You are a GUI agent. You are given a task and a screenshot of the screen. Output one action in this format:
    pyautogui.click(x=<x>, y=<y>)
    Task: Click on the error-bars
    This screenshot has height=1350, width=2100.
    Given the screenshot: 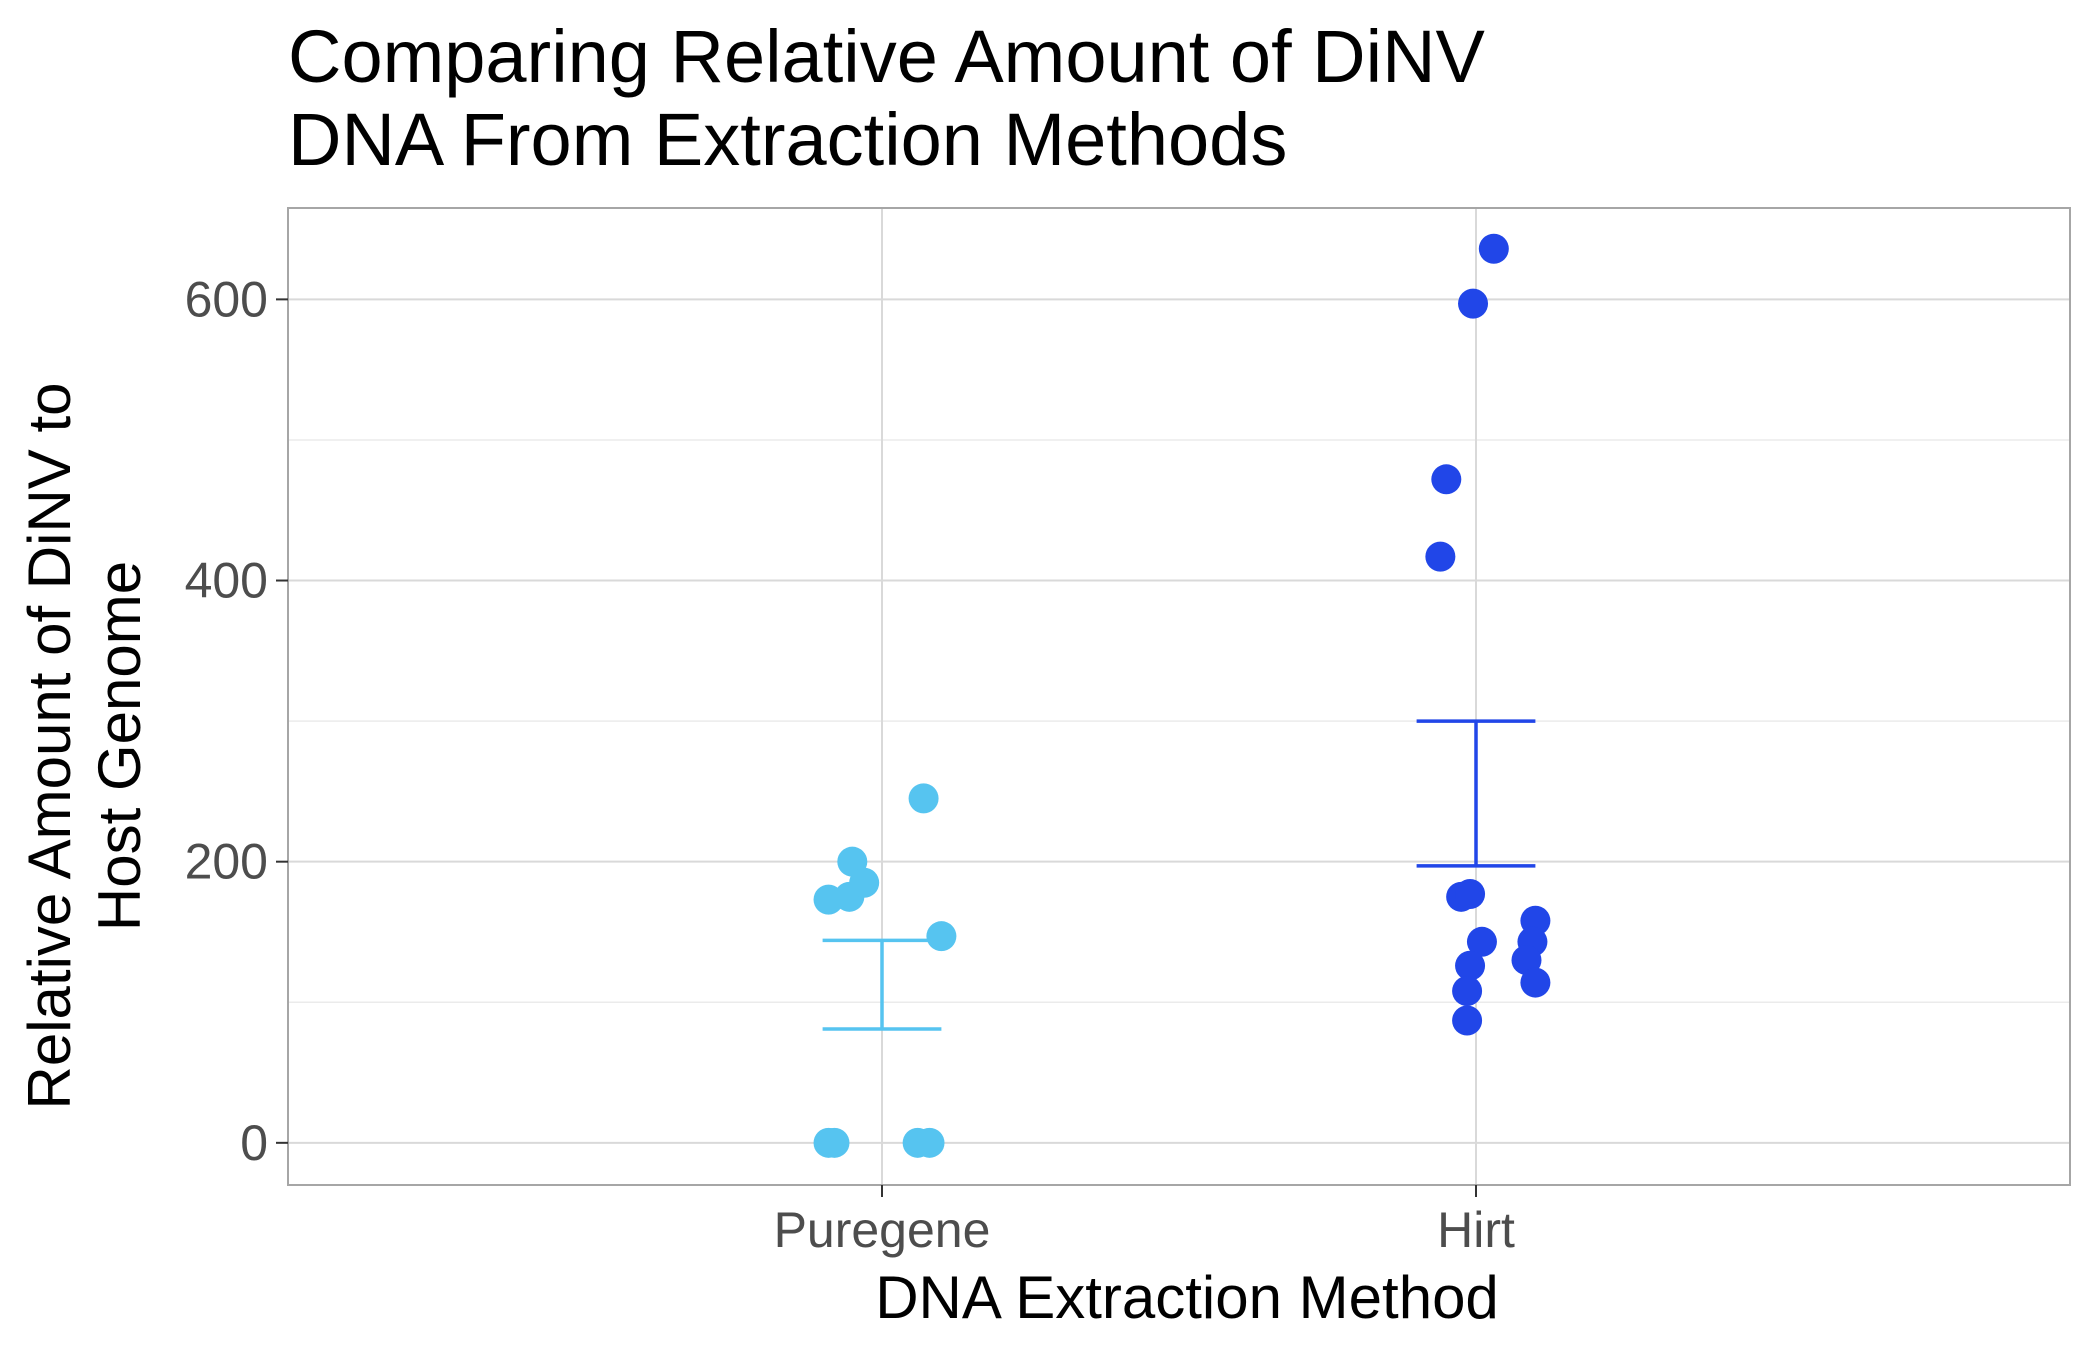 What is the action you would take?
    pyautogui.click(x=1179, y=875)
    